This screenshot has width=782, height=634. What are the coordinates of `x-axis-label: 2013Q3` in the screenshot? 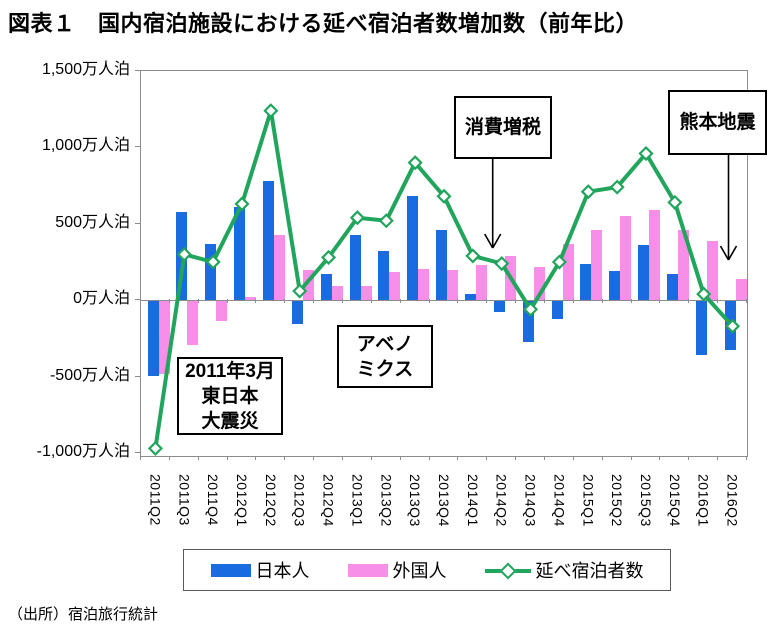 It's located at (415, 500).